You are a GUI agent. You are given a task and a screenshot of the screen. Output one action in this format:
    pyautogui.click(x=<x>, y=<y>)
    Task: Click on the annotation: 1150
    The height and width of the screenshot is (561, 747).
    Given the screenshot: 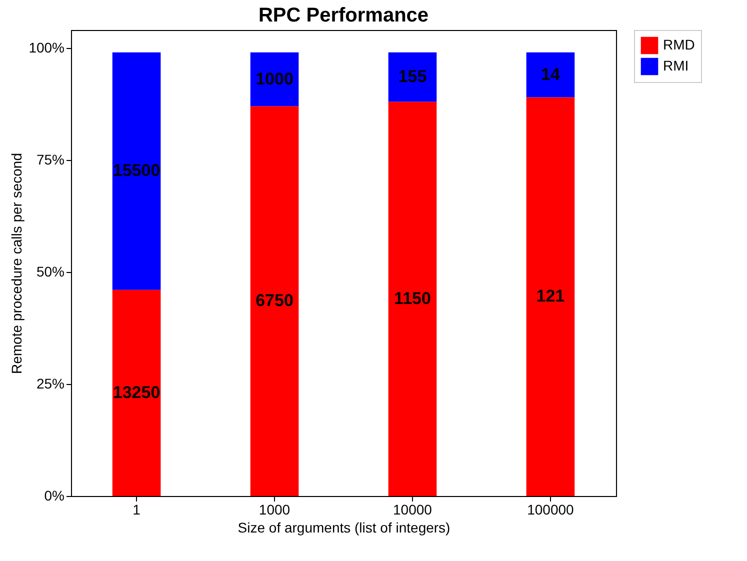 What is the action you would take?
    pyautogui.click(x=412, y=298)
    